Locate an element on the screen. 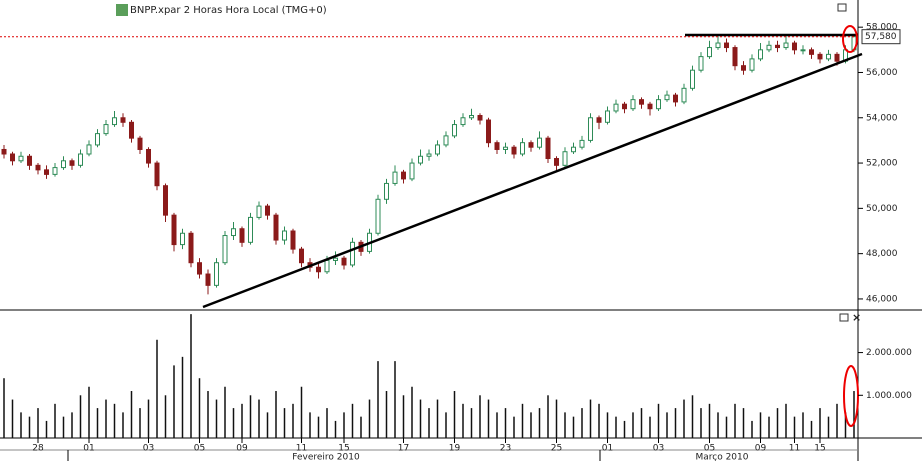 Image resolution: width=922 pixels, height=461 pixels. close-button: × is located at coordinates (856, 317).